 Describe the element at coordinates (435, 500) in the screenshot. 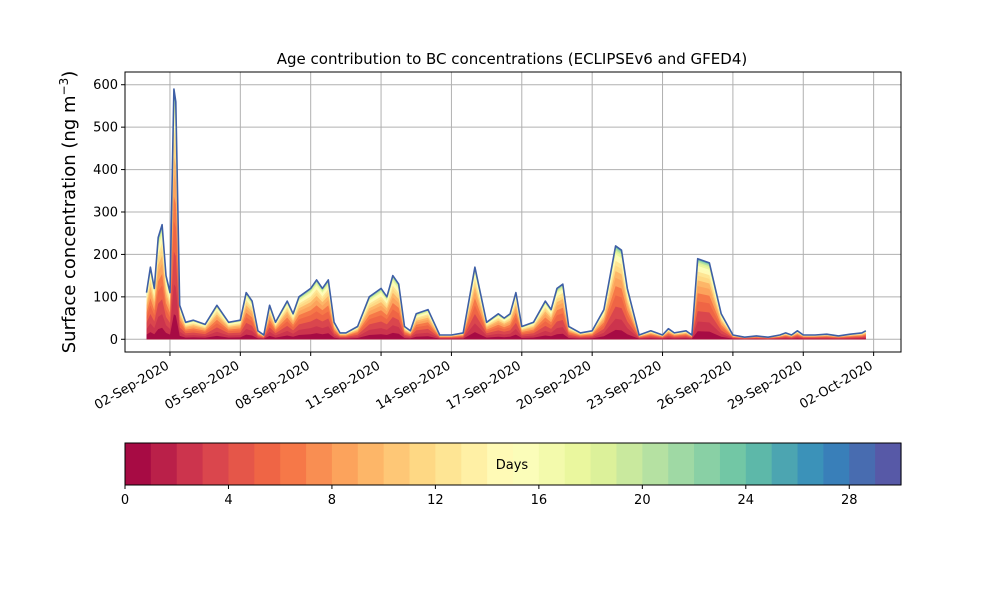

I see `colorbar-tick-label: 12` at that location.